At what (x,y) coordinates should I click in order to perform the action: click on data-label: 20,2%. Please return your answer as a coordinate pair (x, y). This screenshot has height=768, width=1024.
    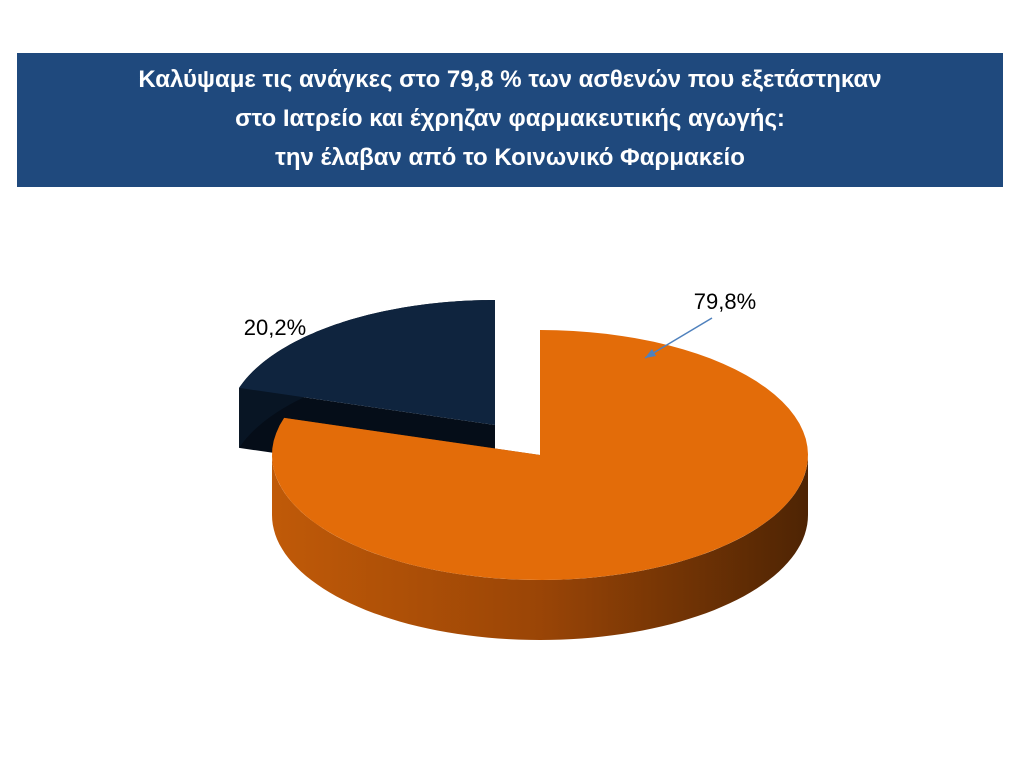
    Looking at the image, I should click on (275, 327).